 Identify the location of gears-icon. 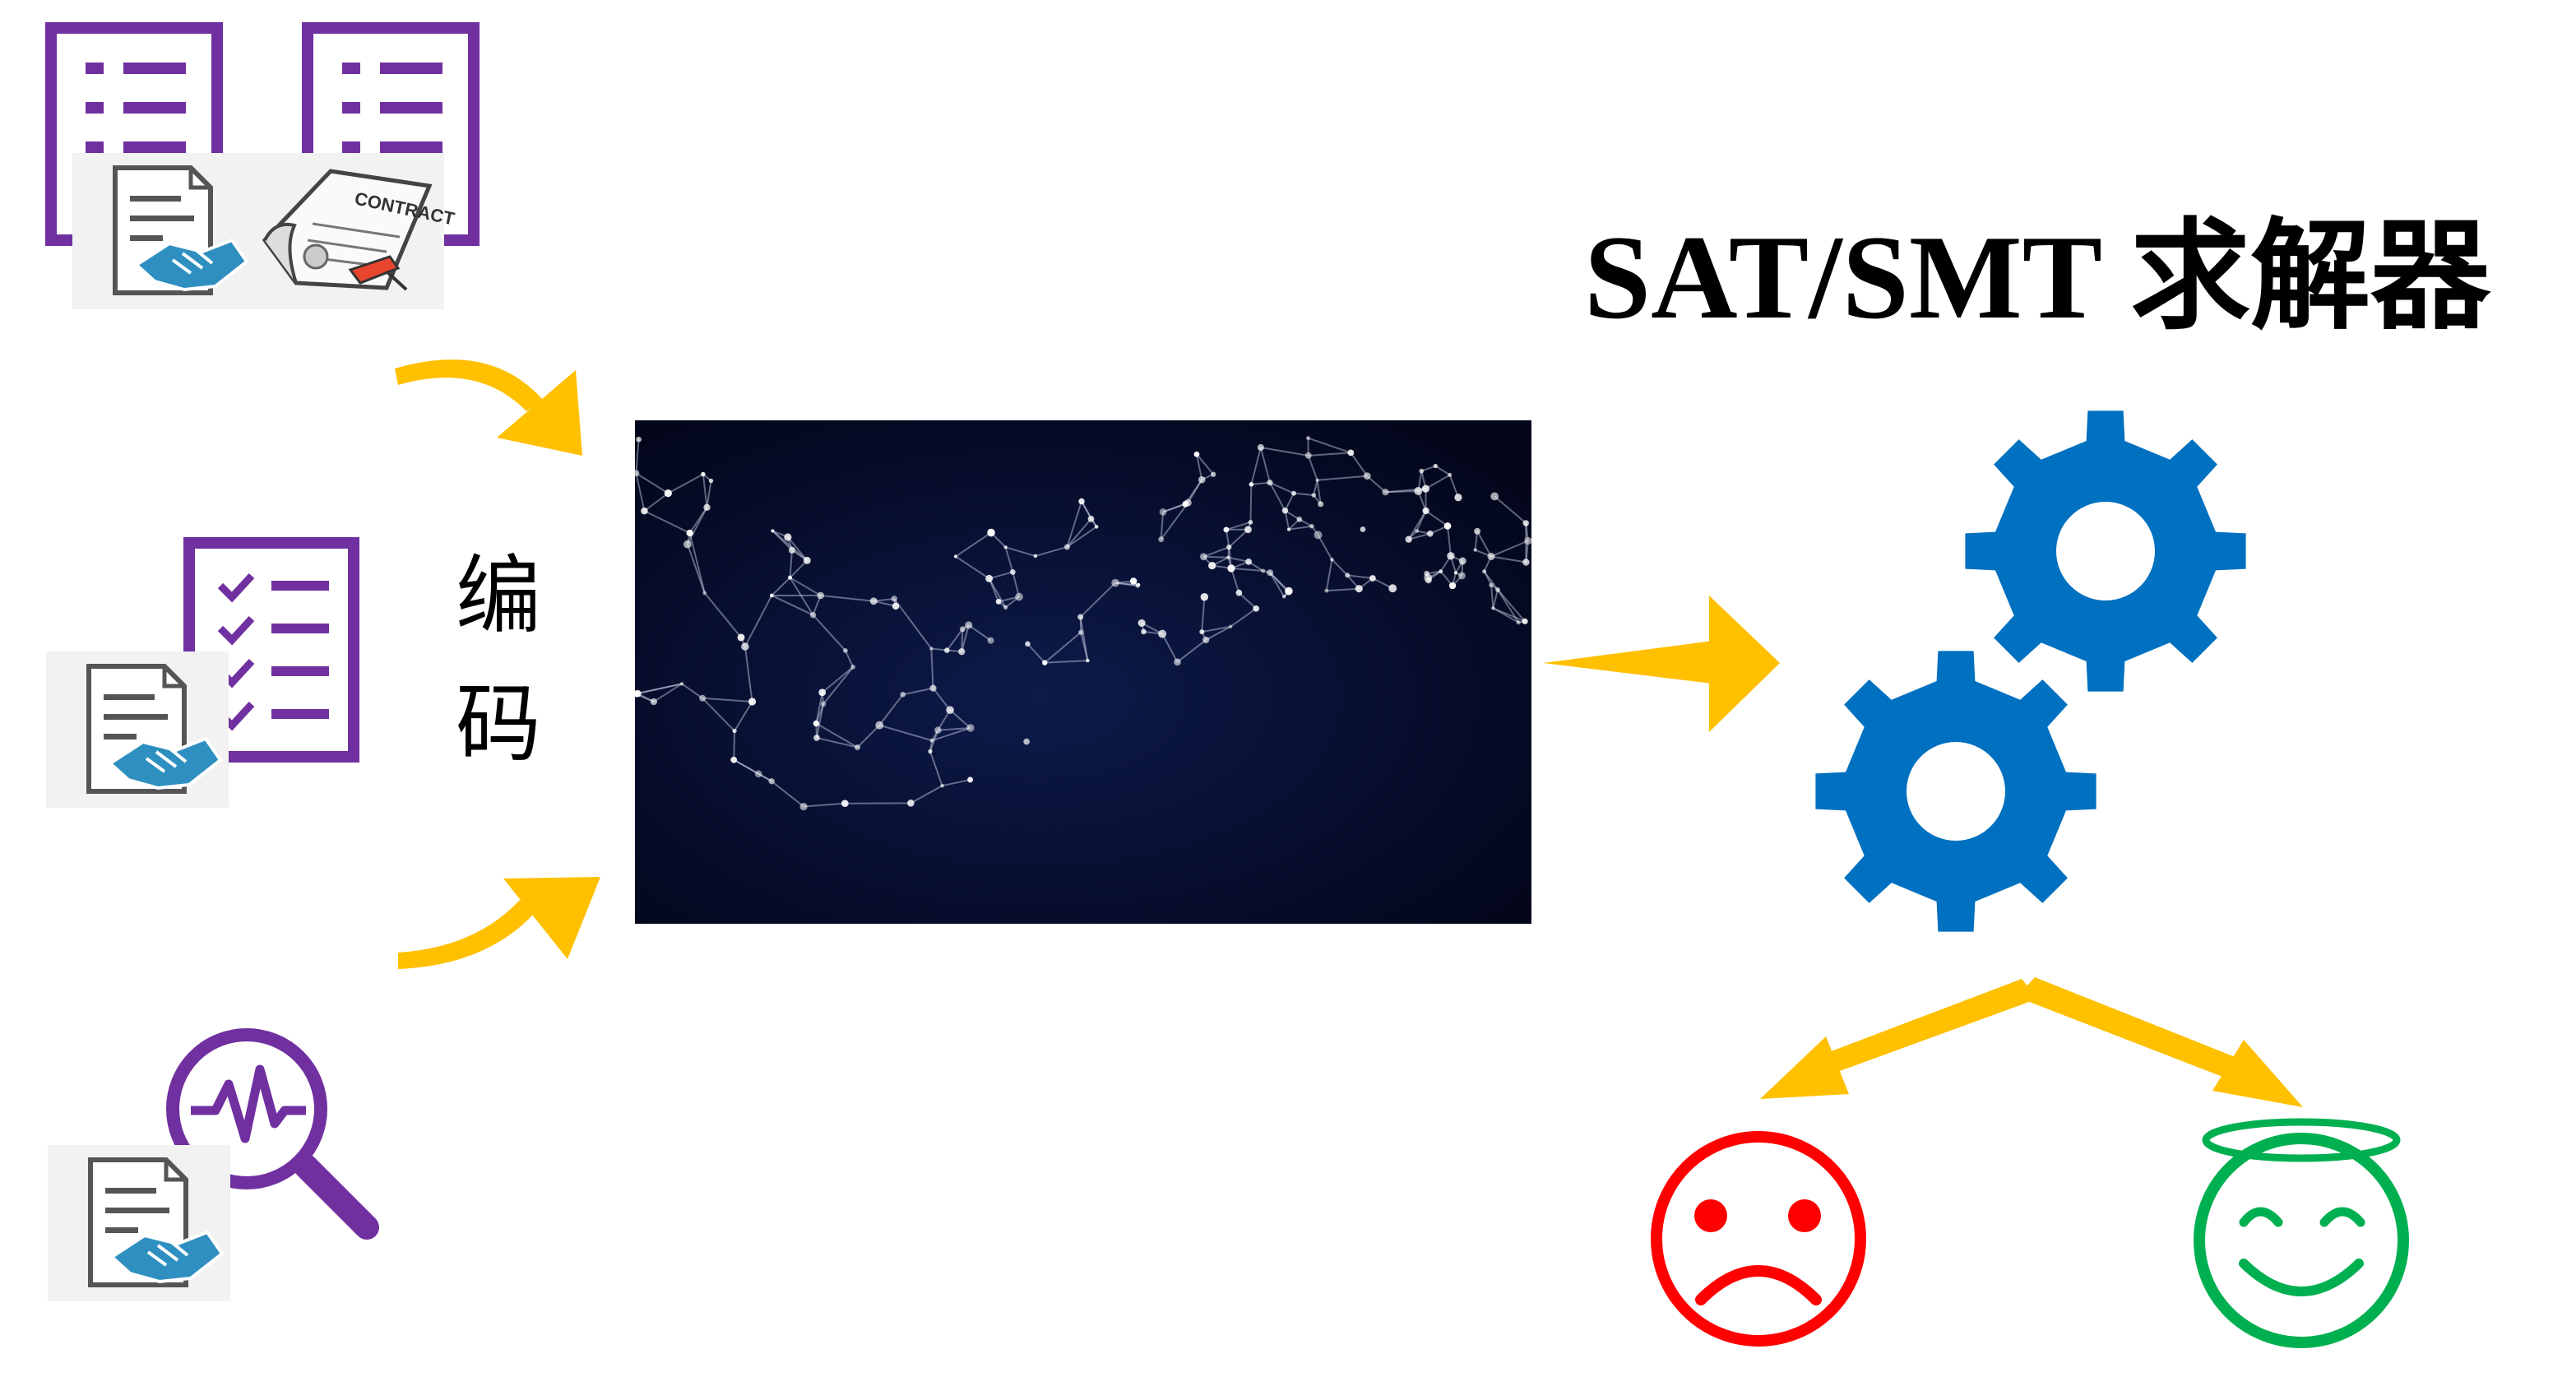
(2031, 671).